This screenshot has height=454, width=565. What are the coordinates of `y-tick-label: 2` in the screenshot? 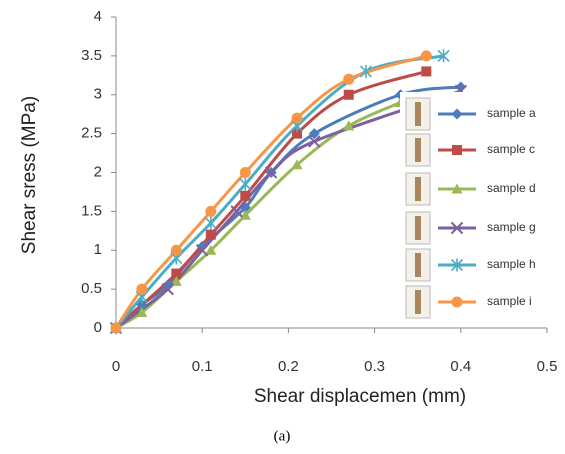 It's located at (98, 171).